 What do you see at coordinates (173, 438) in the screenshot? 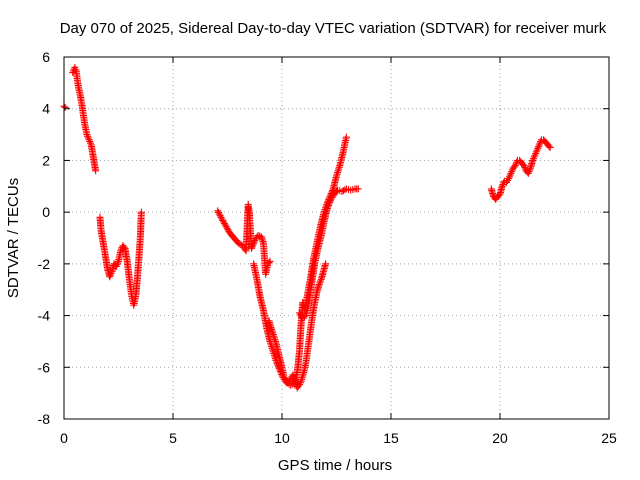
I see `x-tick-label: 5` at bounding box center [173, 438].